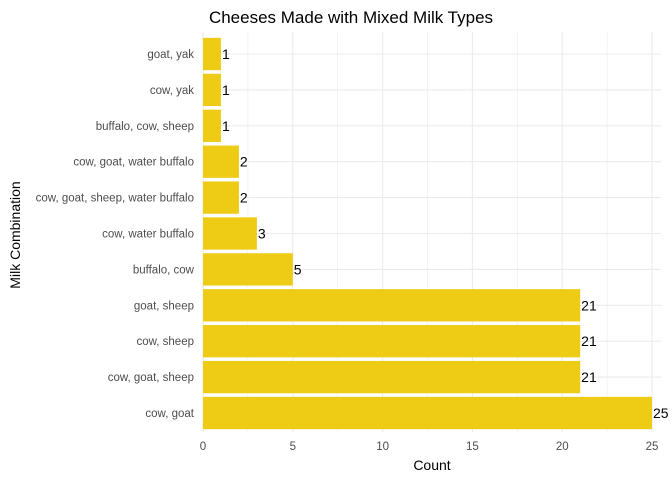 This screenshot has height=485, width=672. Describe the element at coordinates (165, 342) in the screenshot. I see `y-tick-label: cow, sheep` at that location.